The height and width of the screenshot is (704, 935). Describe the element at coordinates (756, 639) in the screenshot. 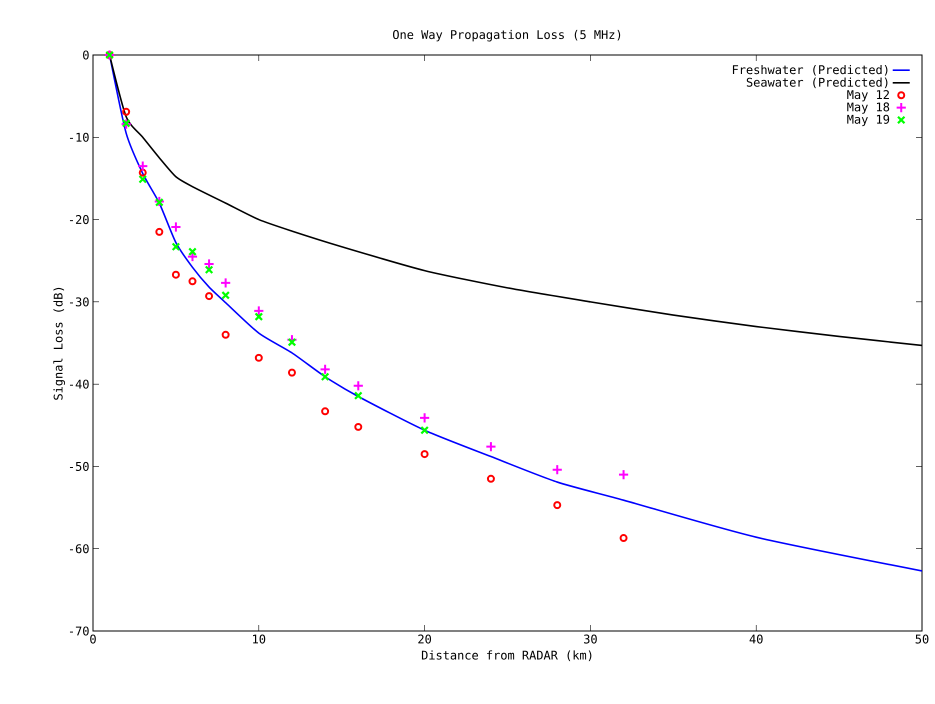

I see `x-tick-label: 40` at that location.